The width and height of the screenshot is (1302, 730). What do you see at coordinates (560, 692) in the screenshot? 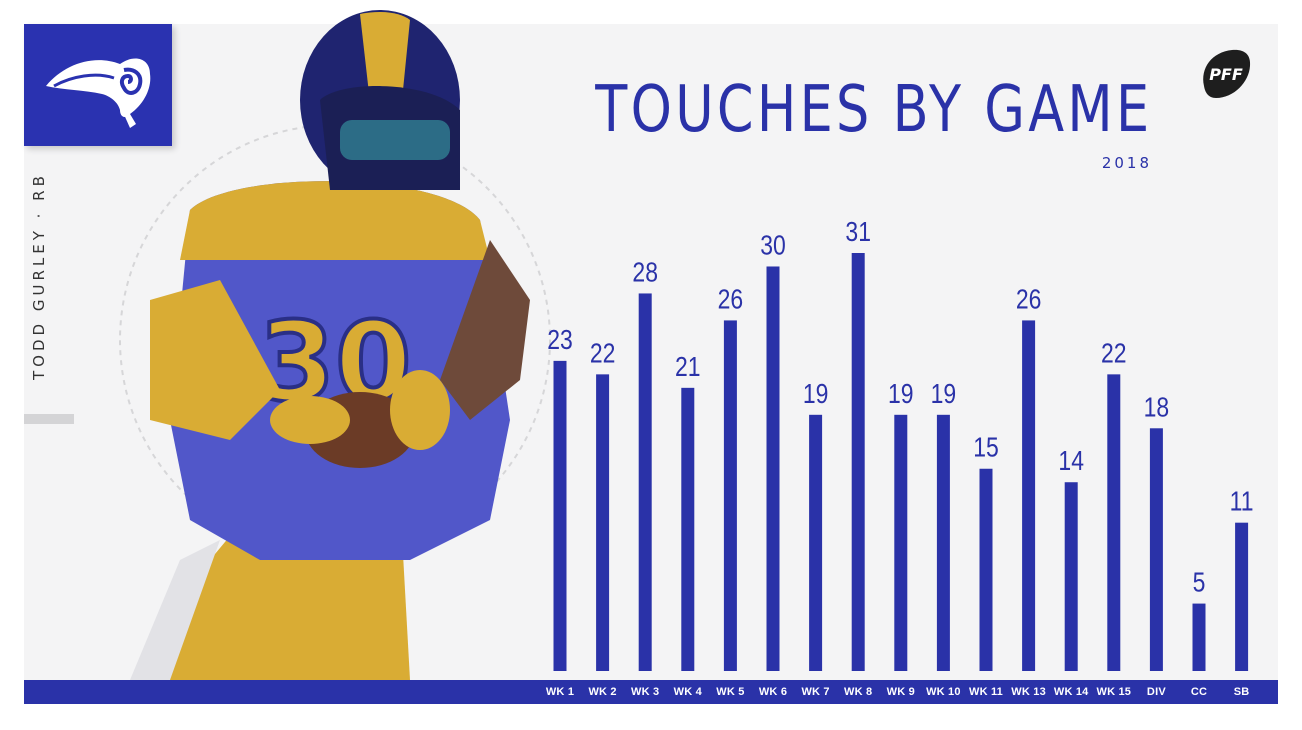
I see `category-label: WK 1` at bounding box center [560, 692].